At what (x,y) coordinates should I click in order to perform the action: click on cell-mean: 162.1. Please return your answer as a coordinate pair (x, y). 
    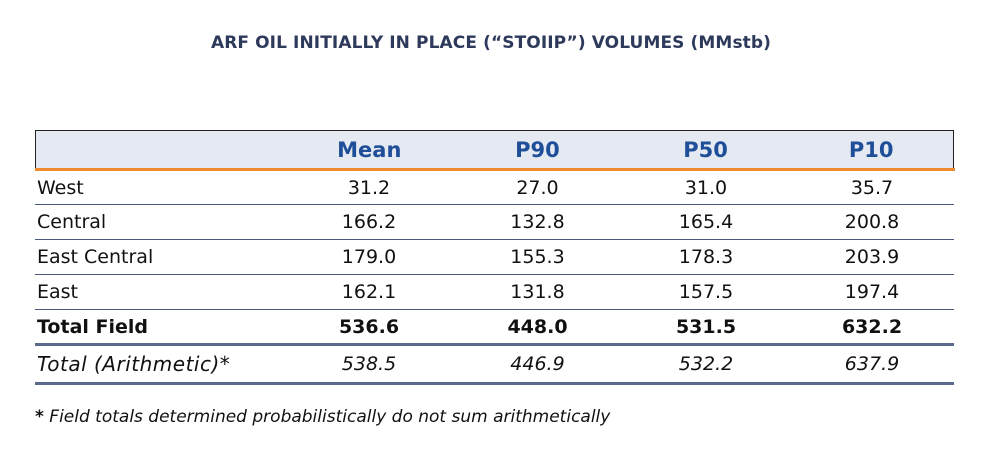
    Looking at the image, I should click on (369, 292).